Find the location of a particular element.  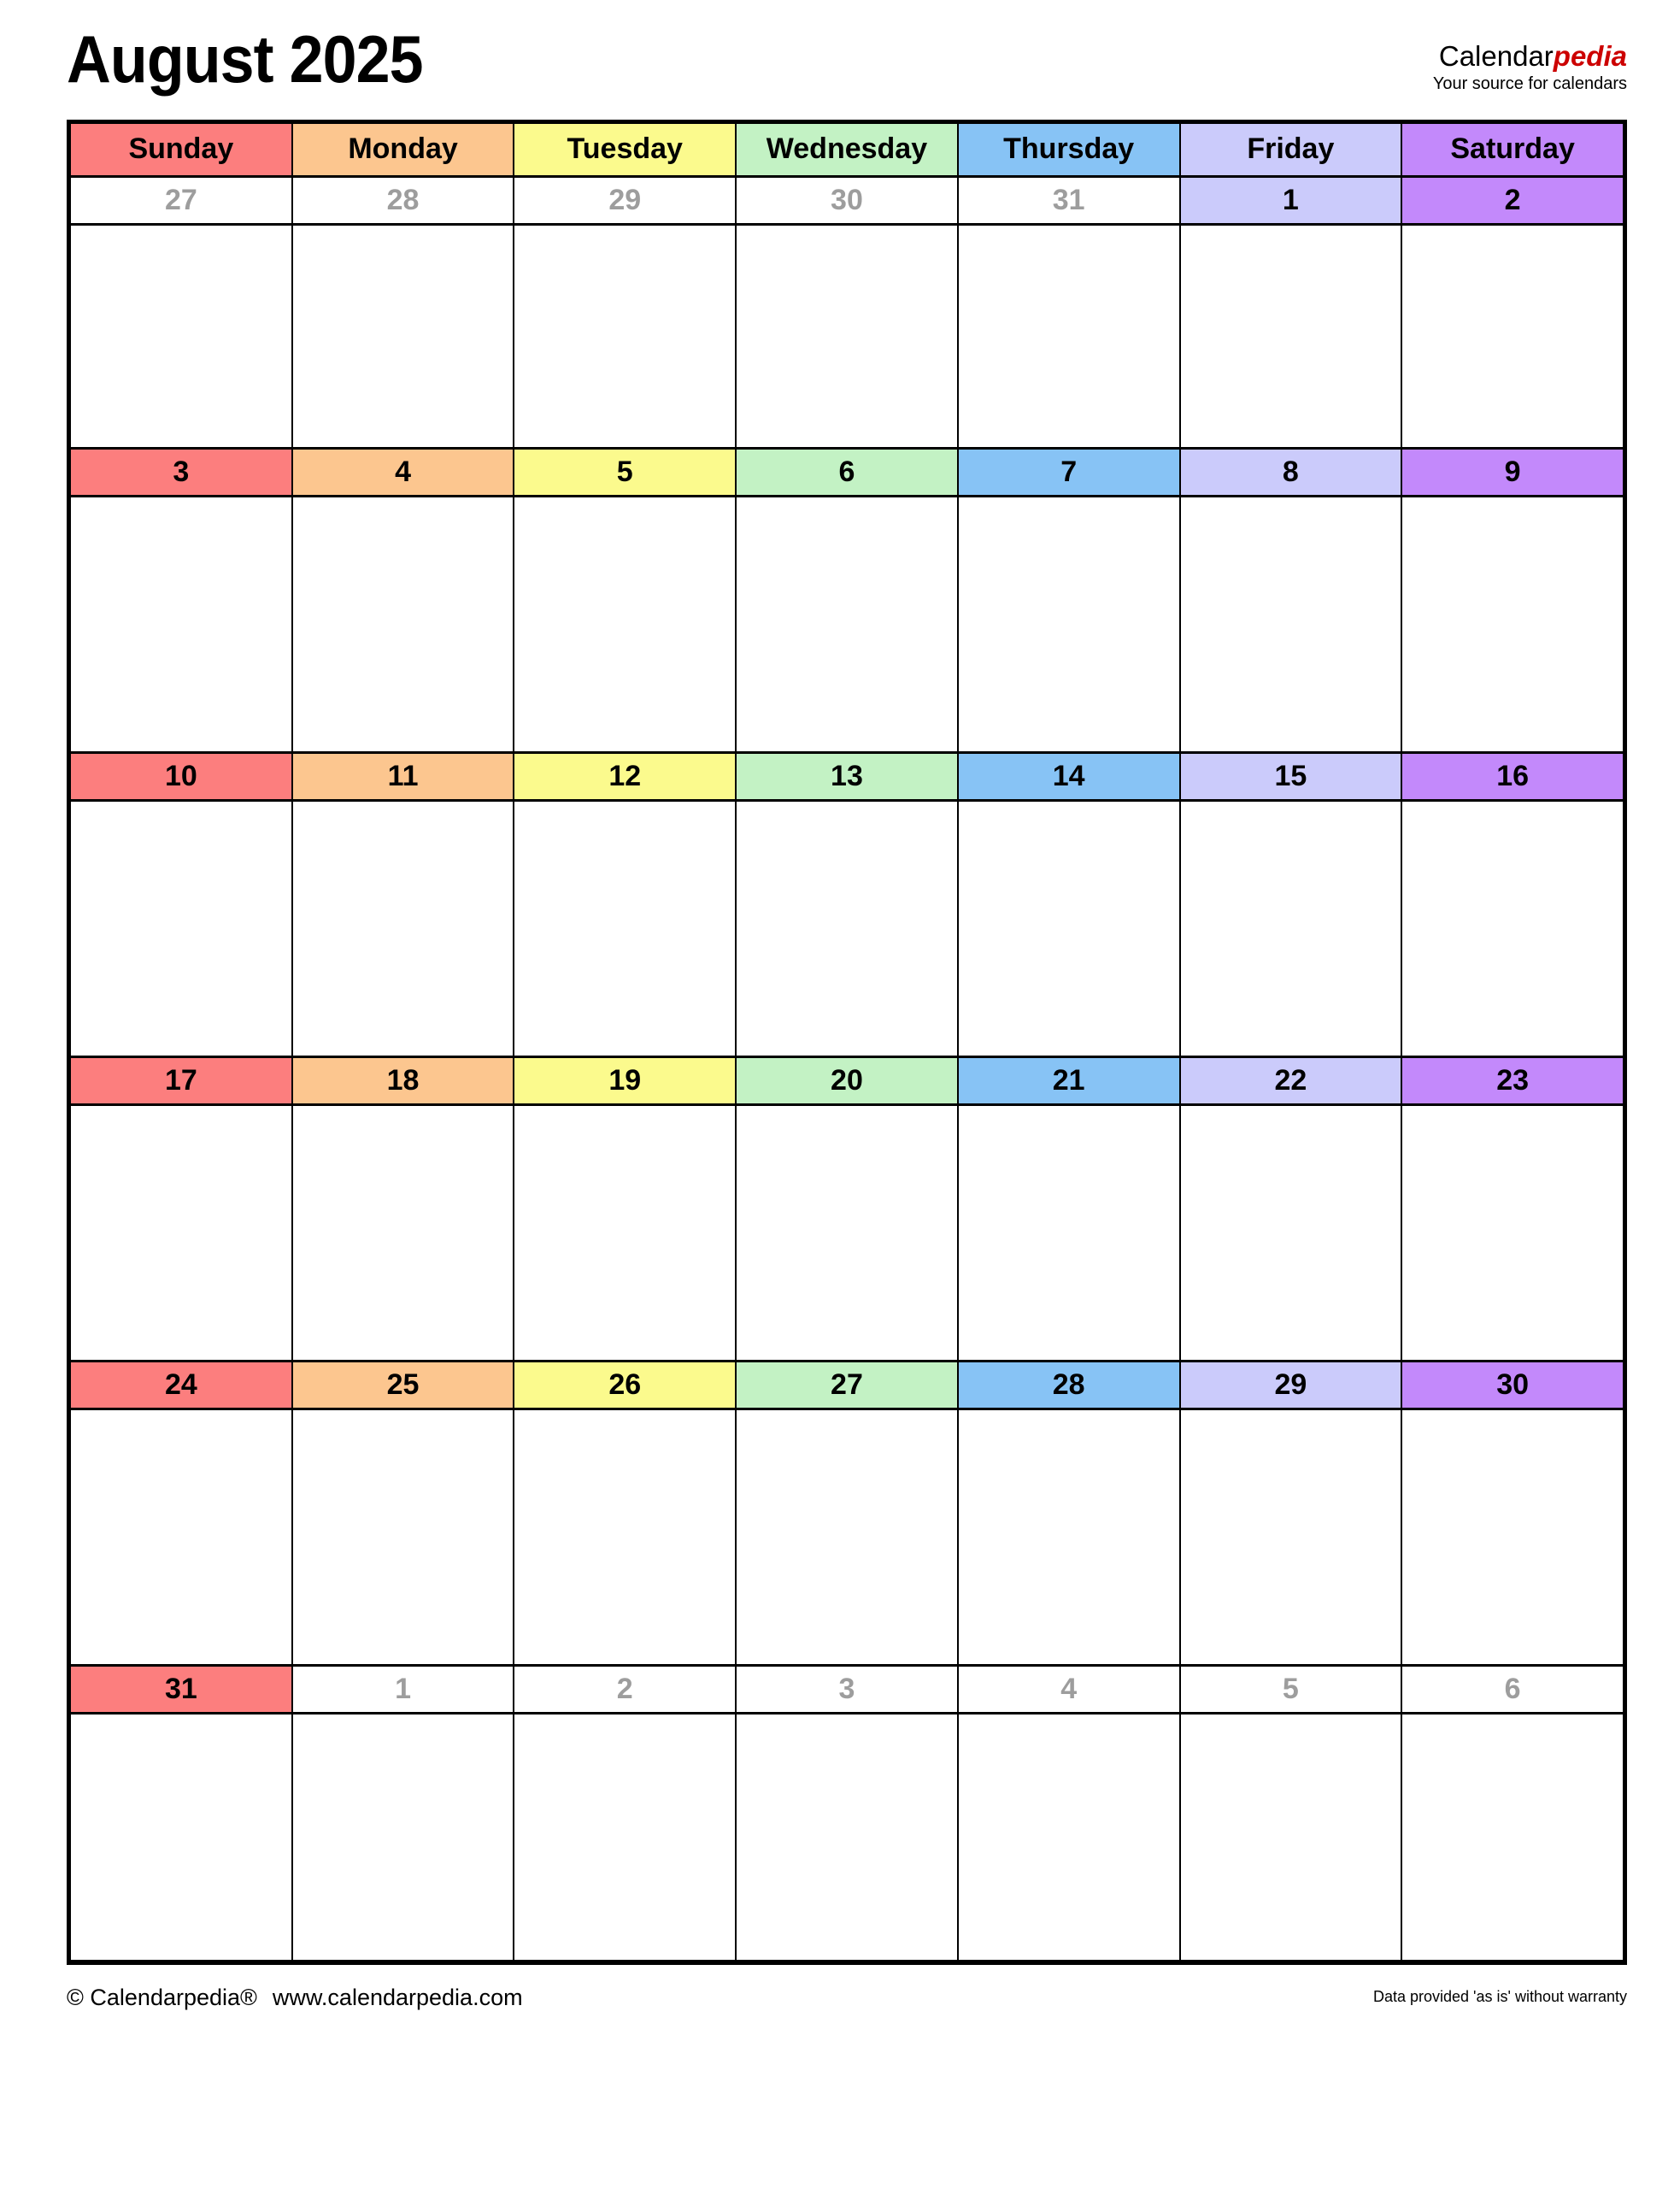

date-cell-thursday-14: 14 is located at coordinates (1068, 776).